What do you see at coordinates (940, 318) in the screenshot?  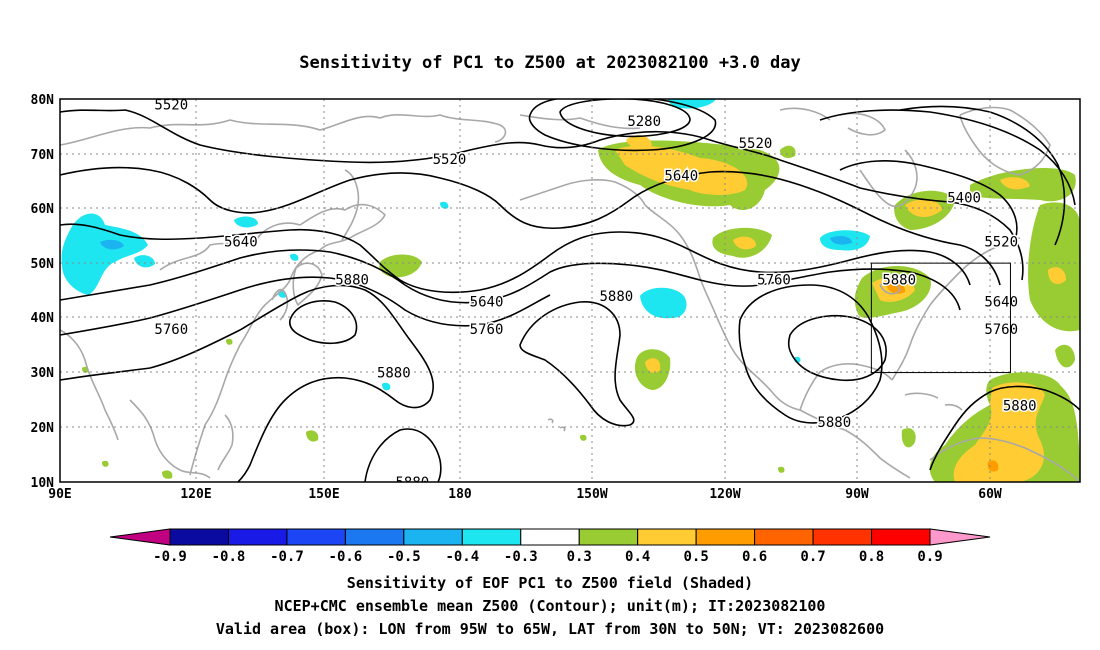 I see `valid-area-box` at bounding box center [940, 318].